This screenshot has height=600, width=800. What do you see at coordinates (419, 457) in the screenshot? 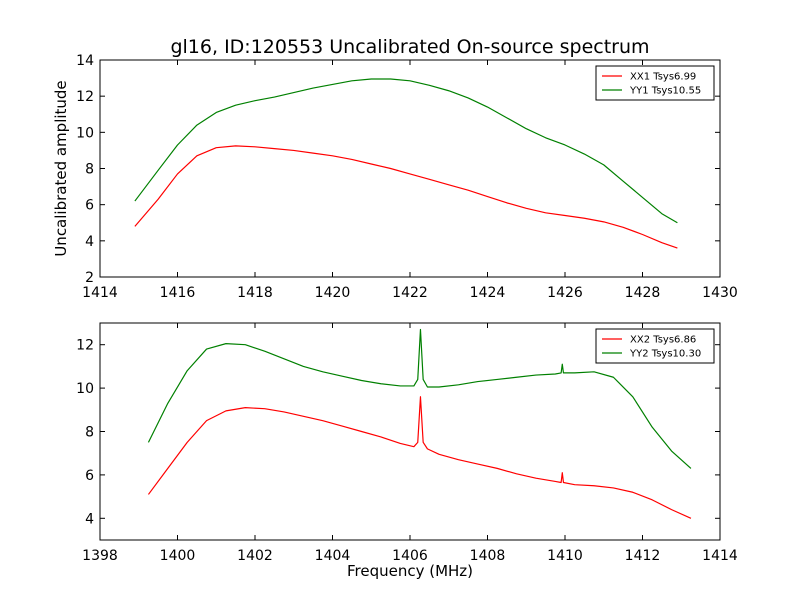
I see `bottom-series-line-xx` at bounding box center [419, 457].